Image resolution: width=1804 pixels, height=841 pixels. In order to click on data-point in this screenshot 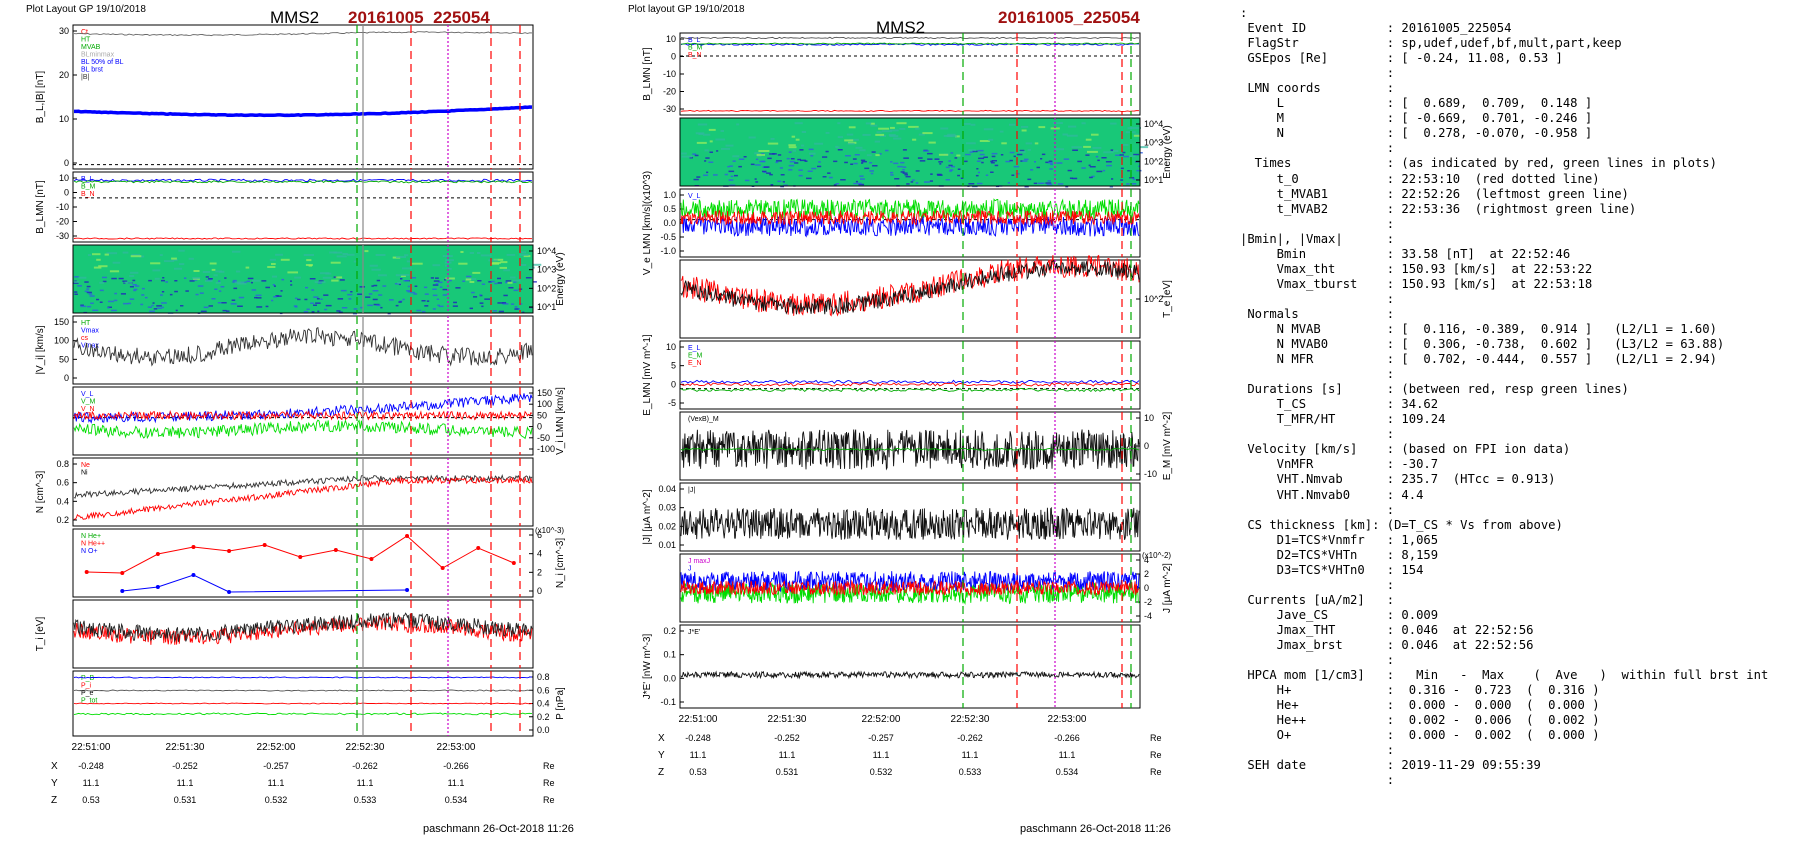, I will do `click(122, 591)`.